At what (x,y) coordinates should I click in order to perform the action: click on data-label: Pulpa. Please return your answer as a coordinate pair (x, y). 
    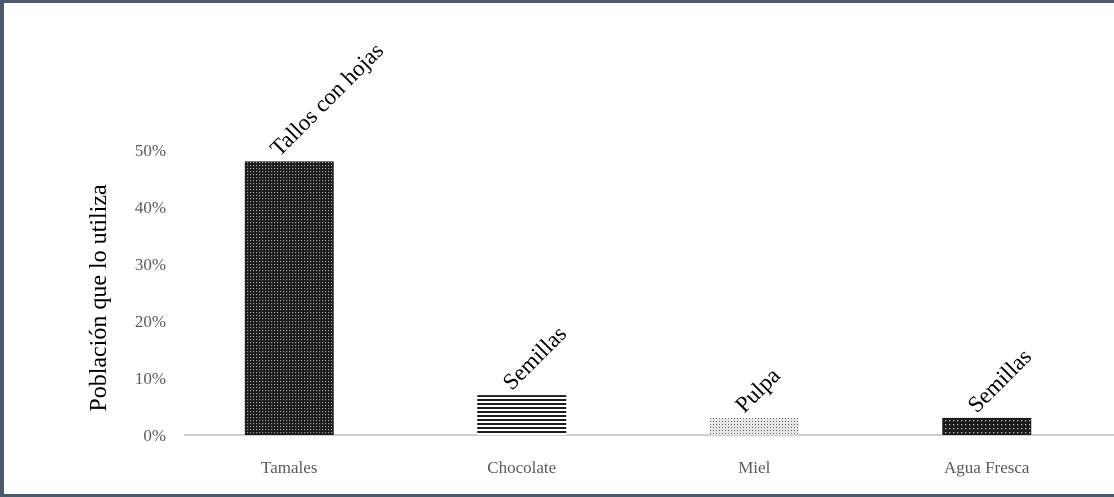
    Looking at the image, I should click on (757, 390).